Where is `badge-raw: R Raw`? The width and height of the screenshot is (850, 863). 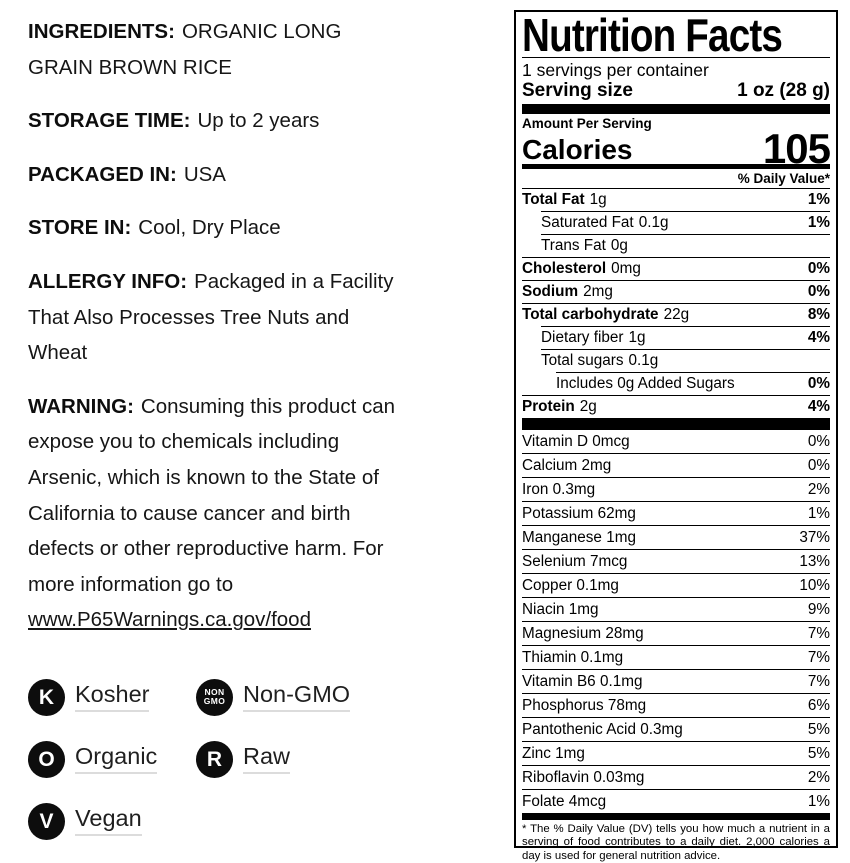
badge-raw: R Raw is located at coordinates (273, 759).